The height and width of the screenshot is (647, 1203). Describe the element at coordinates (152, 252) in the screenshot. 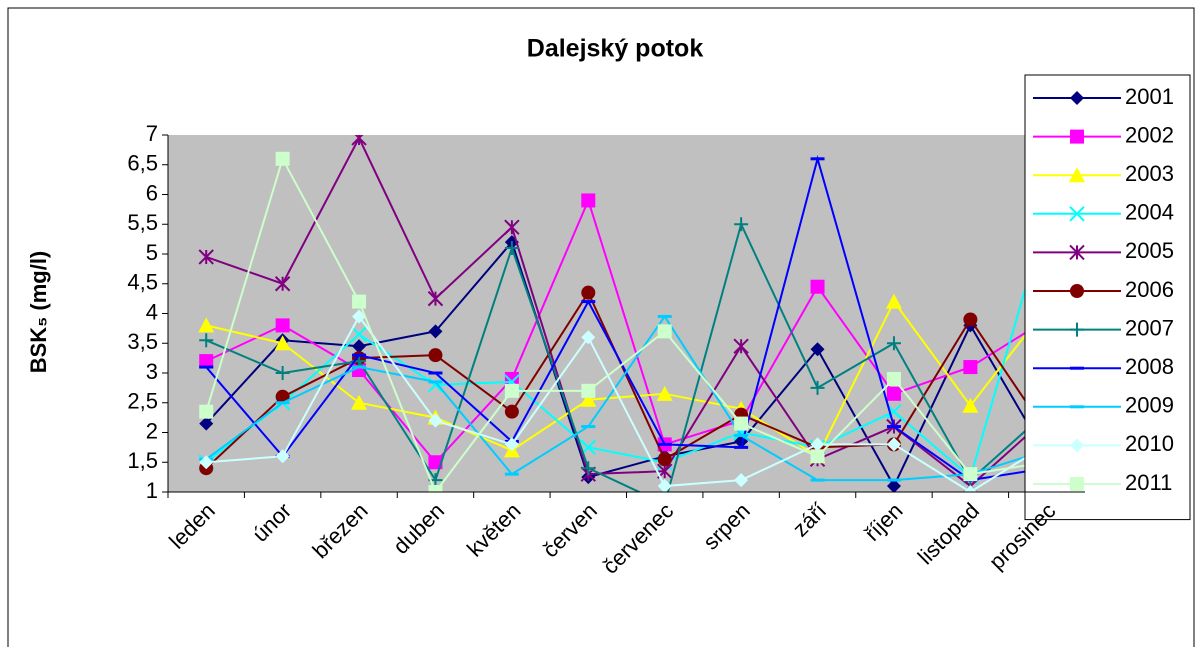

I see `y-tick-label: 5` at that location.